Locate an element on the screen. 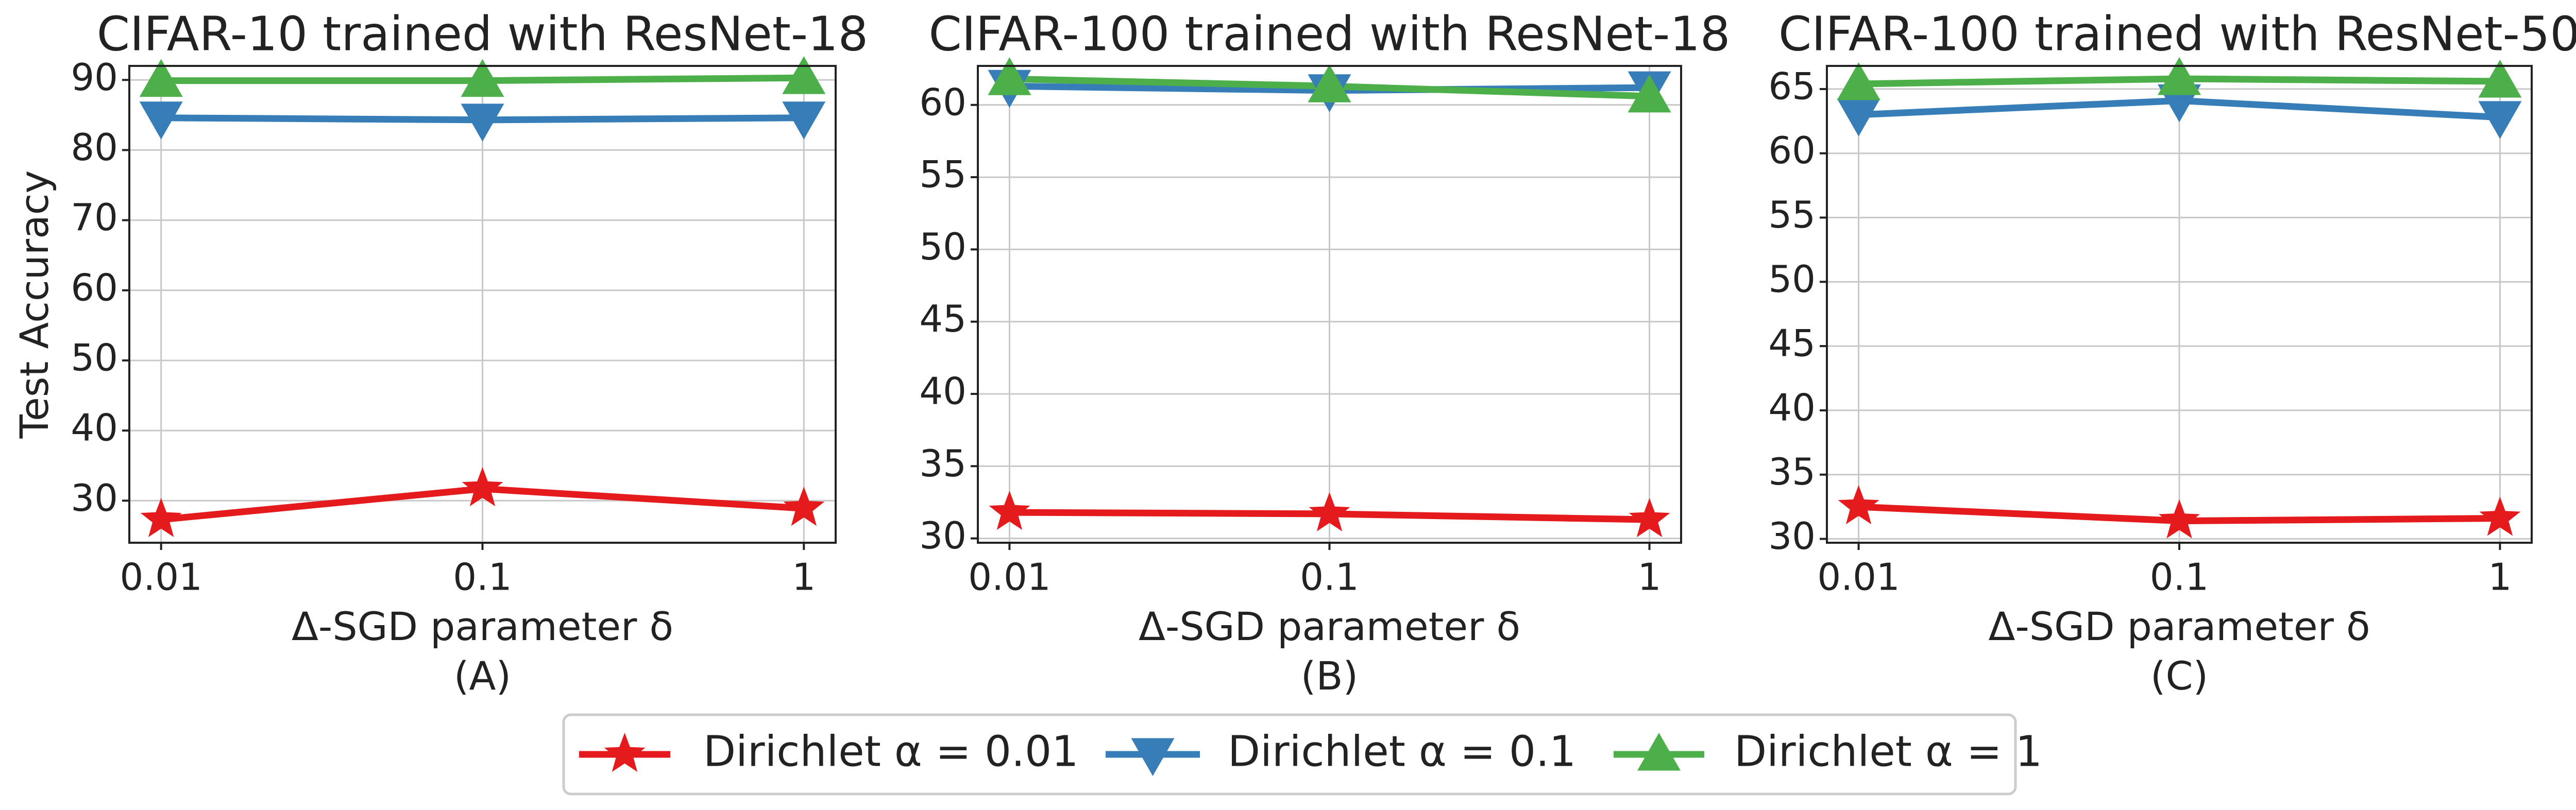 The width and height of the screenshot is (2576, 810). chart-title: CIFAR-10 trained with ResNet-18 is located at coordinates (482, 34).